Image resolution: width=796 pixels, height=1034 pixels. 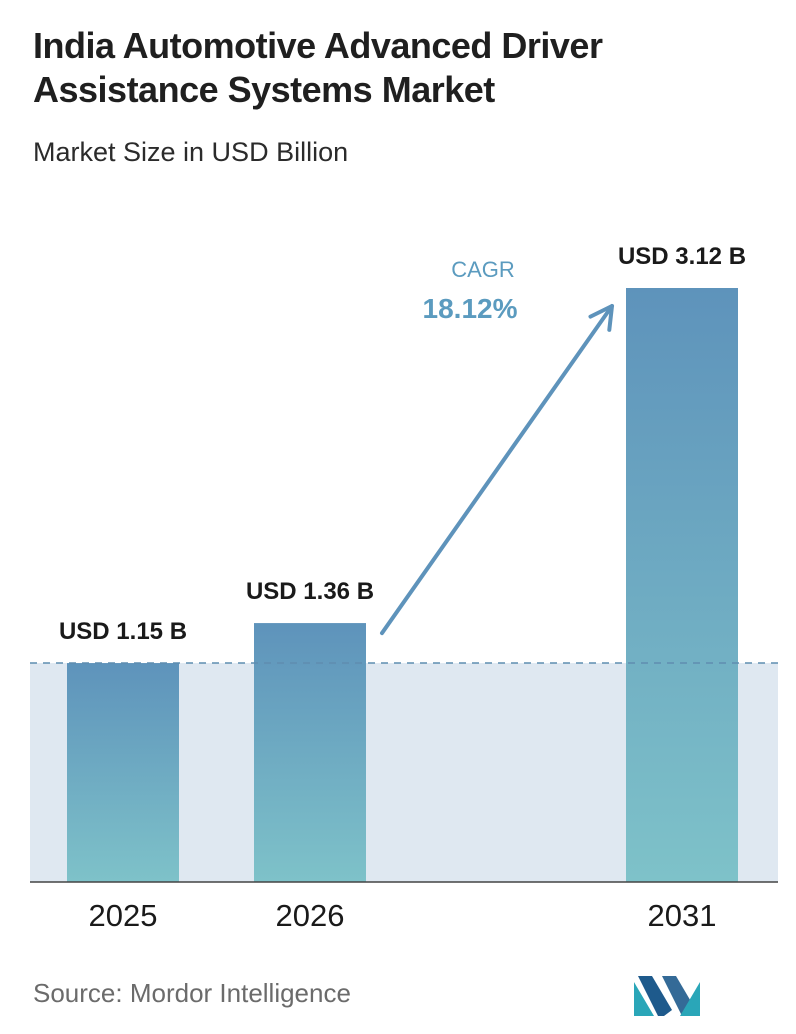 I want to click on data-label-2025: USD 1.15 B, so click(x=123, y=631).